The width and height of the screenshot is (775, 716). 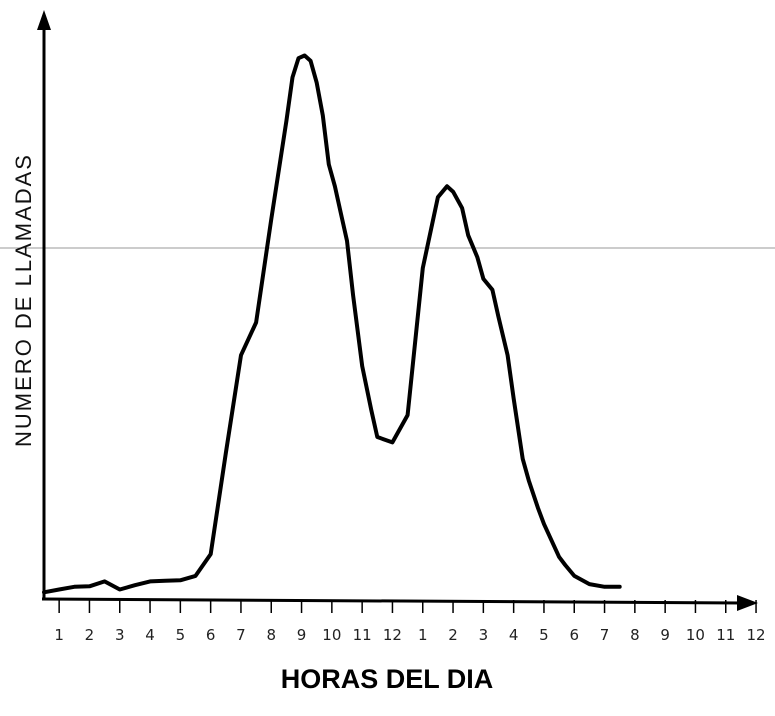 What do you see at coordinates (387, 679) in the screenshot?
I see `x-axis-label: HORAS DEL DIA` at bounding box center [387, 679].